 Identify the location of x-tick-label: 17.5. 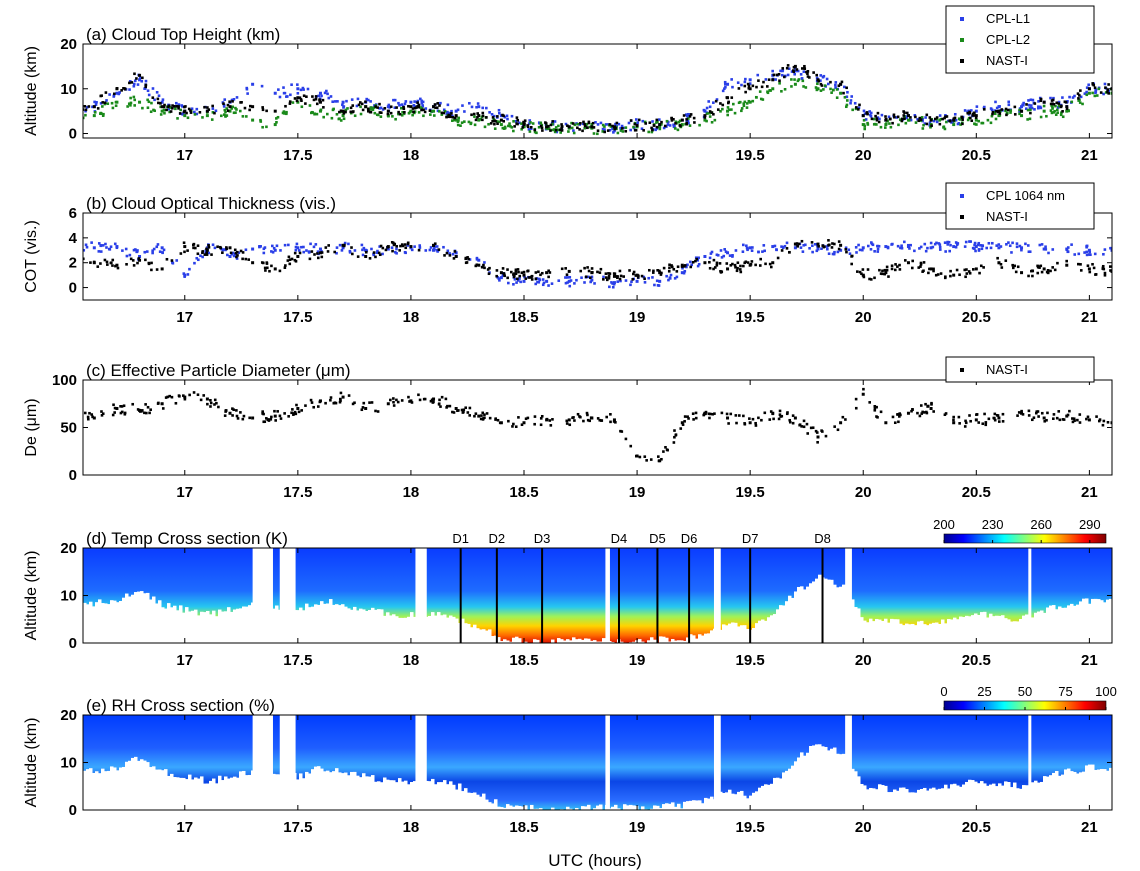
(297, 492).